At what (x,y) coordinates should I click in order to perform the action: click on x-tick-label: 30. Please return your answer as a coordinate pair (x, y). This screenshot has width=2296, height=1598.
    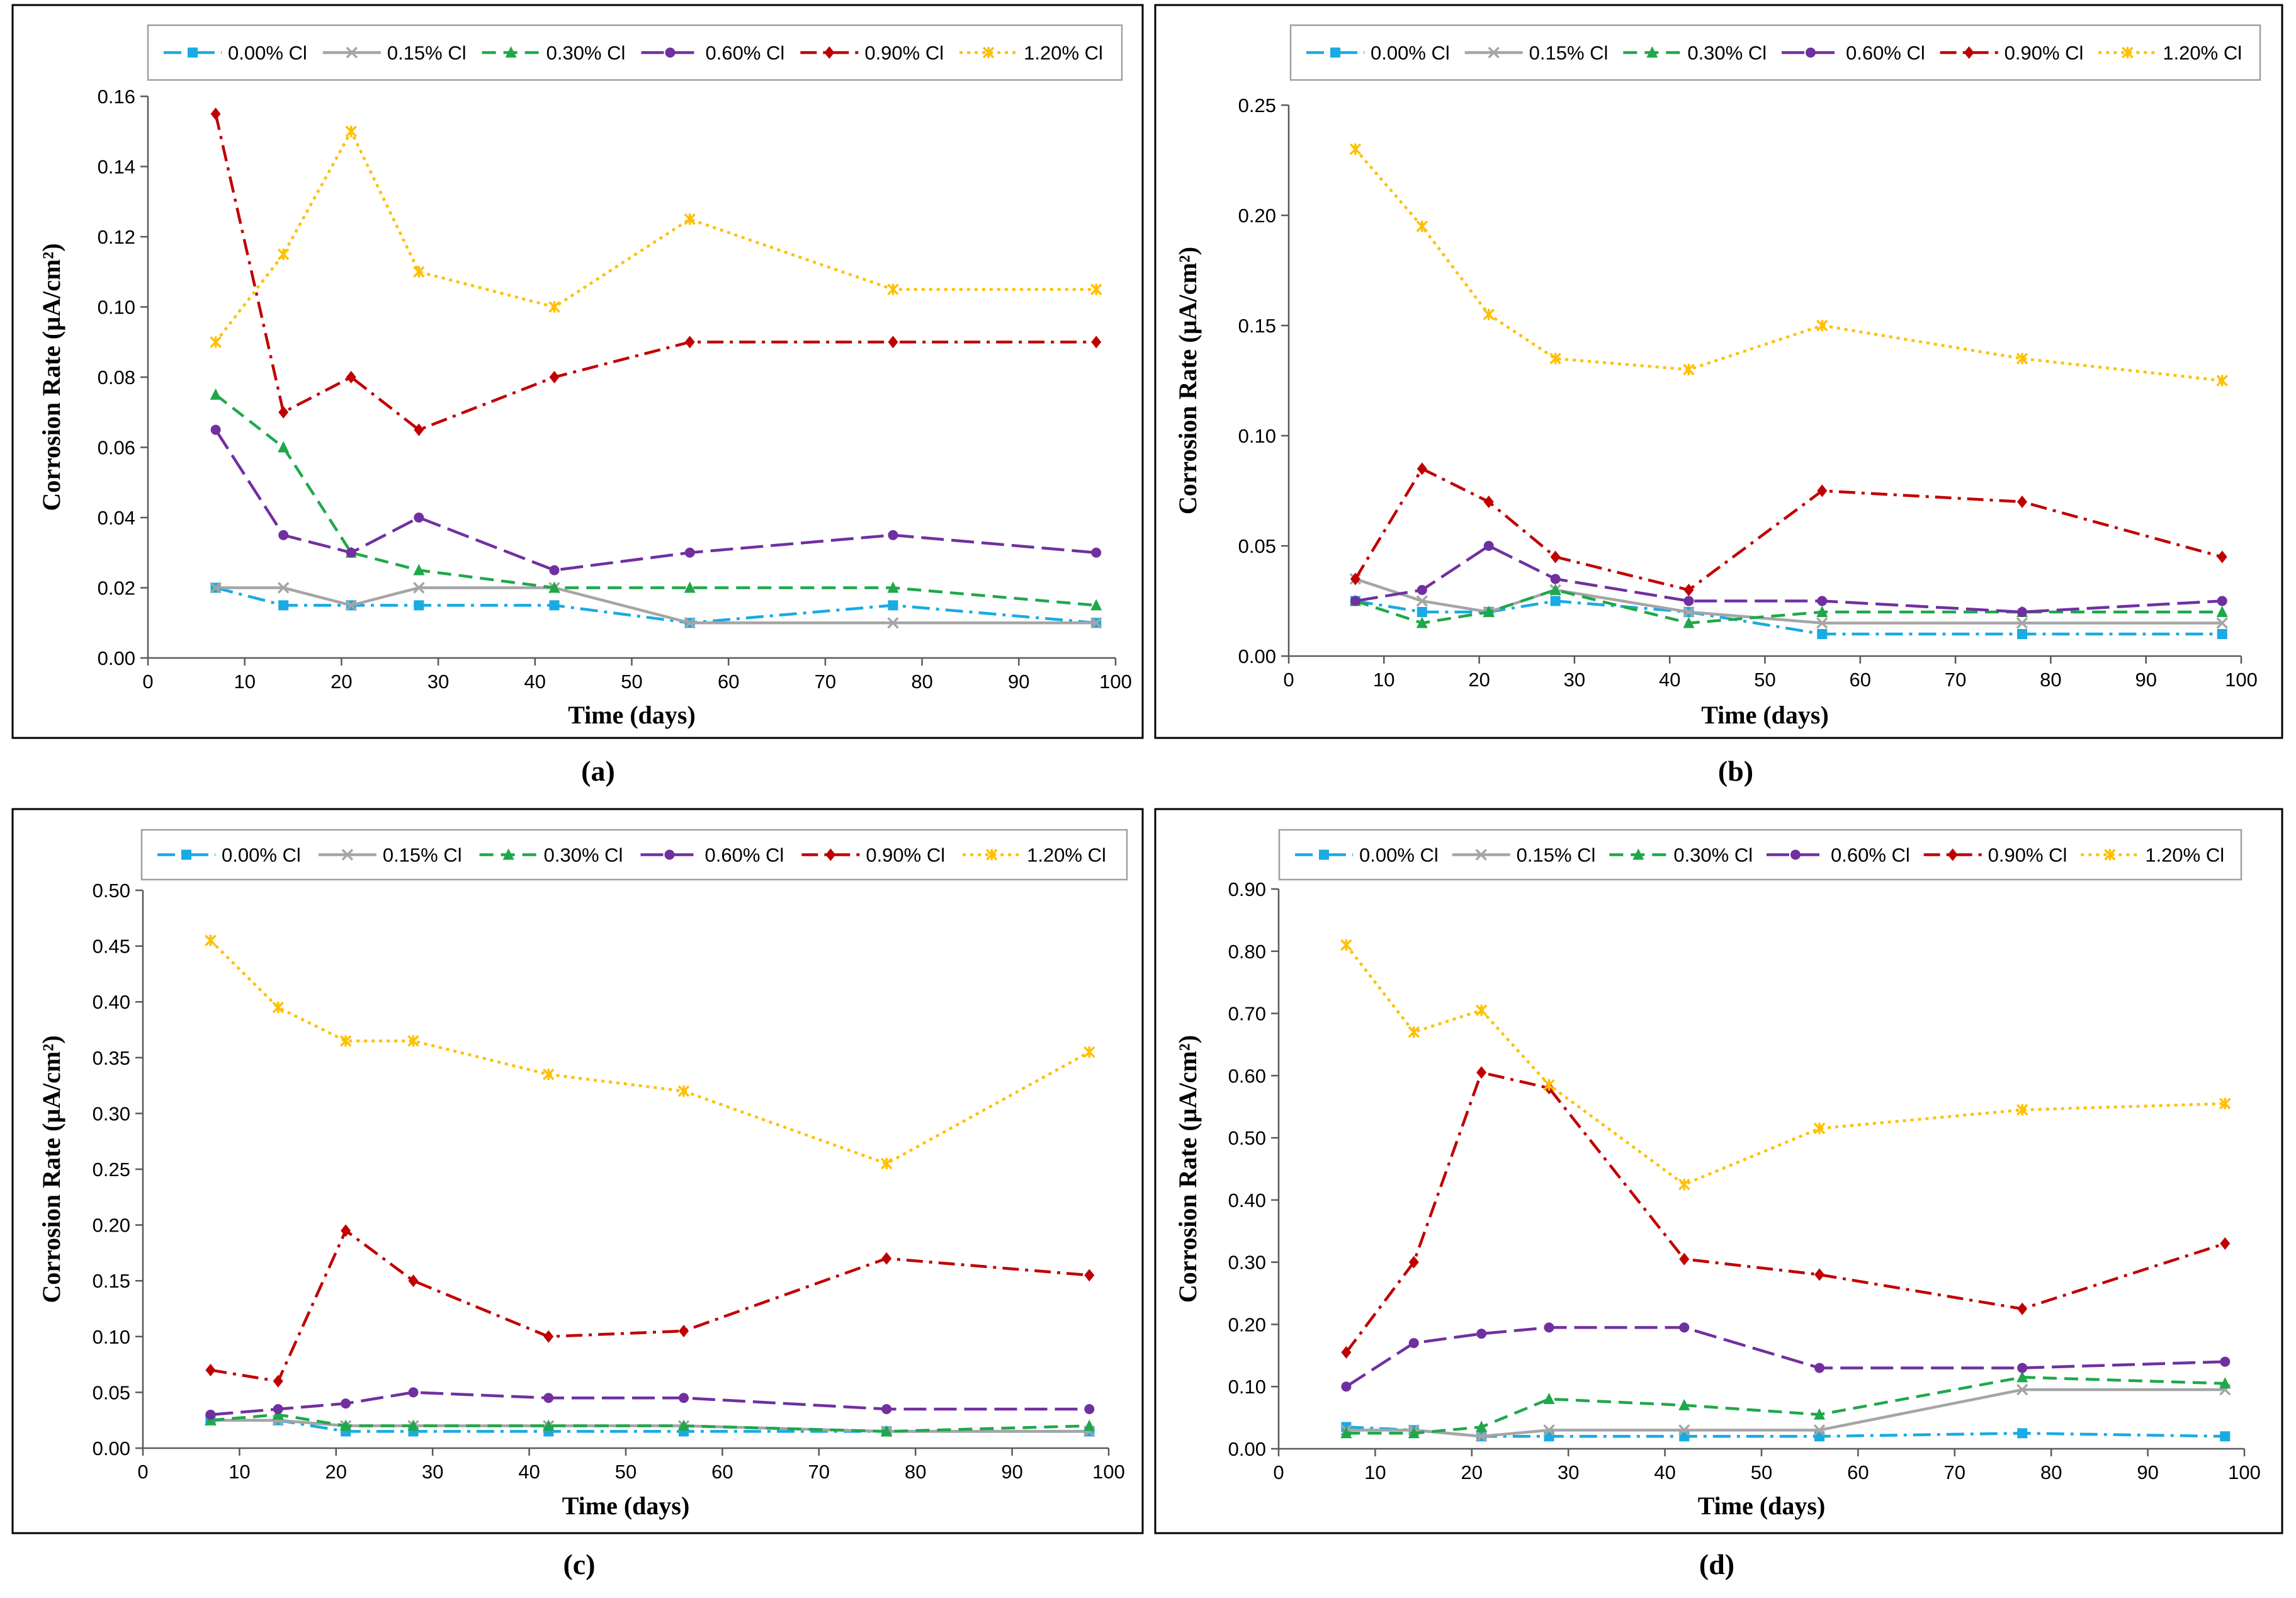
    Looking at the image, I should click on (432, 1472).